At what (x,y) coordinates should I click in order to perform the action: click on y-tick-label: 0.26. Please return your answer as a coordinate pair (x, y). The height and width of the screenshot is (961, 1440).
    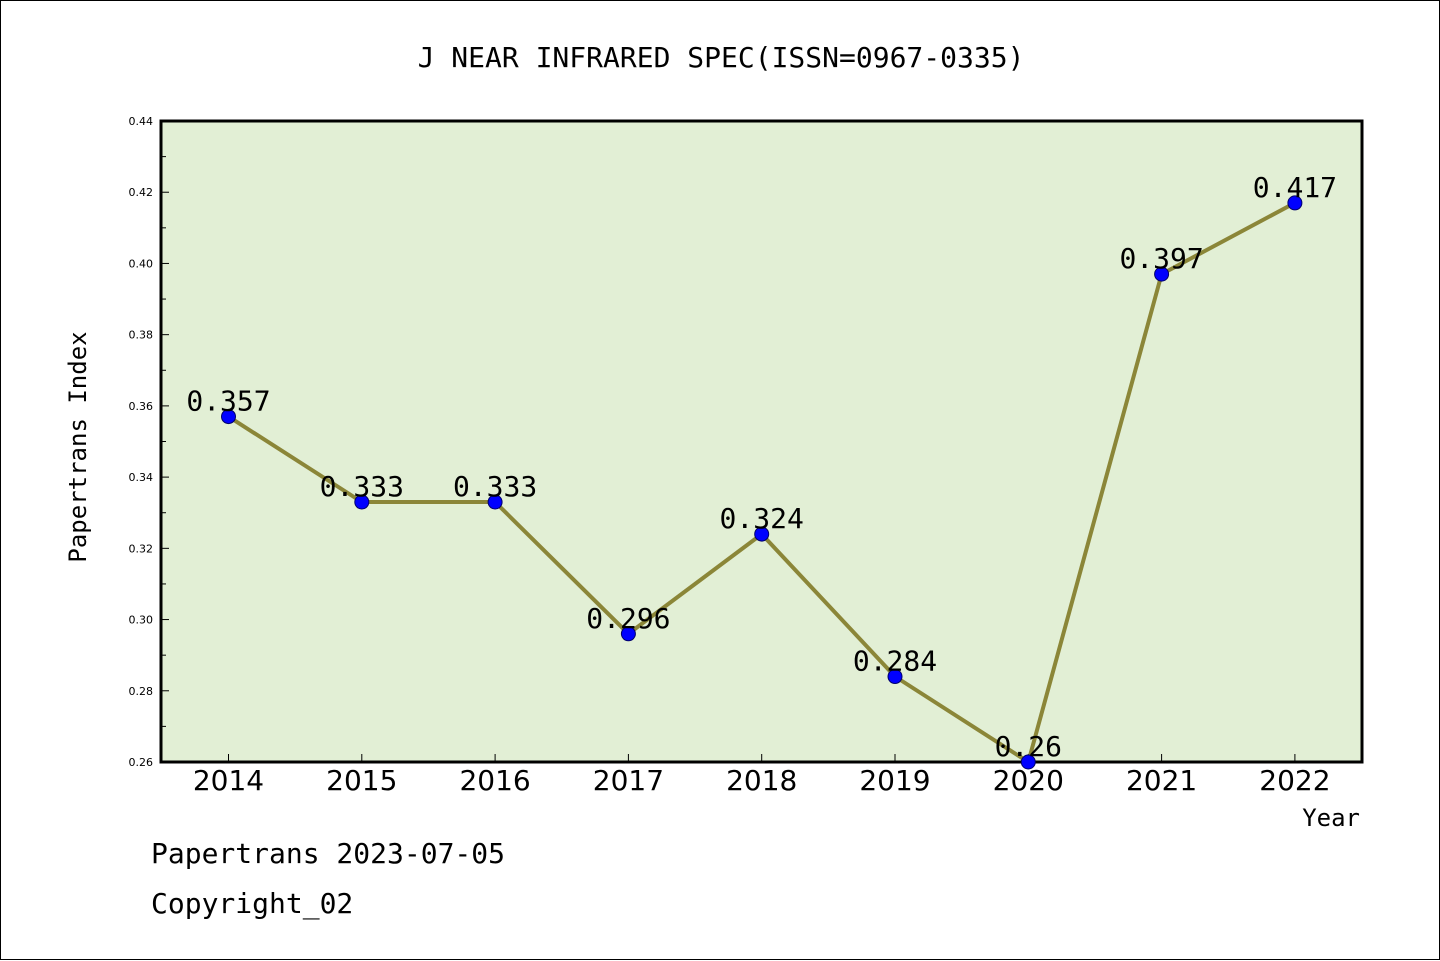
    Looking at the image, I should click on (141, 762).